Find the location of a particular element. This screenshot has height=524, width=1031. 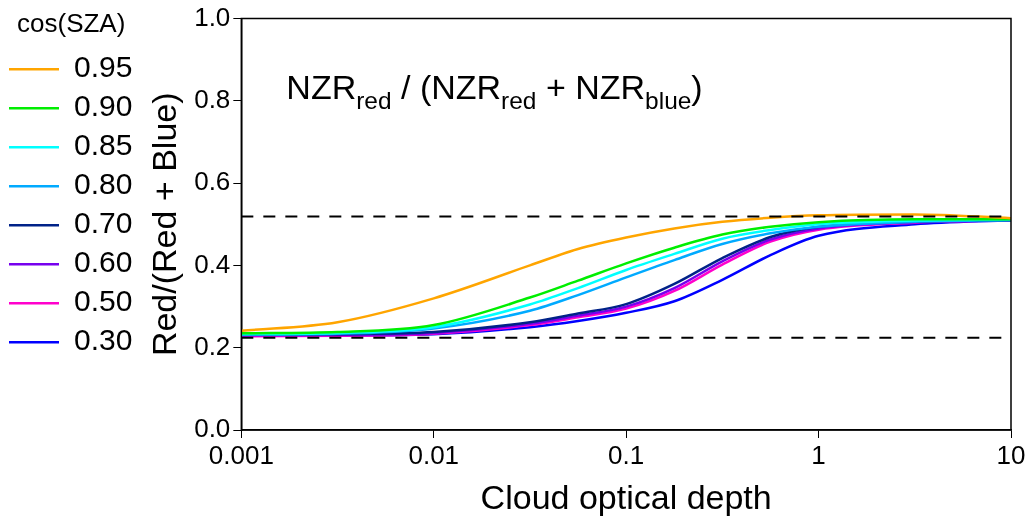

x-axis-title: Cloud optical depth is located at coordinates (626, 496).